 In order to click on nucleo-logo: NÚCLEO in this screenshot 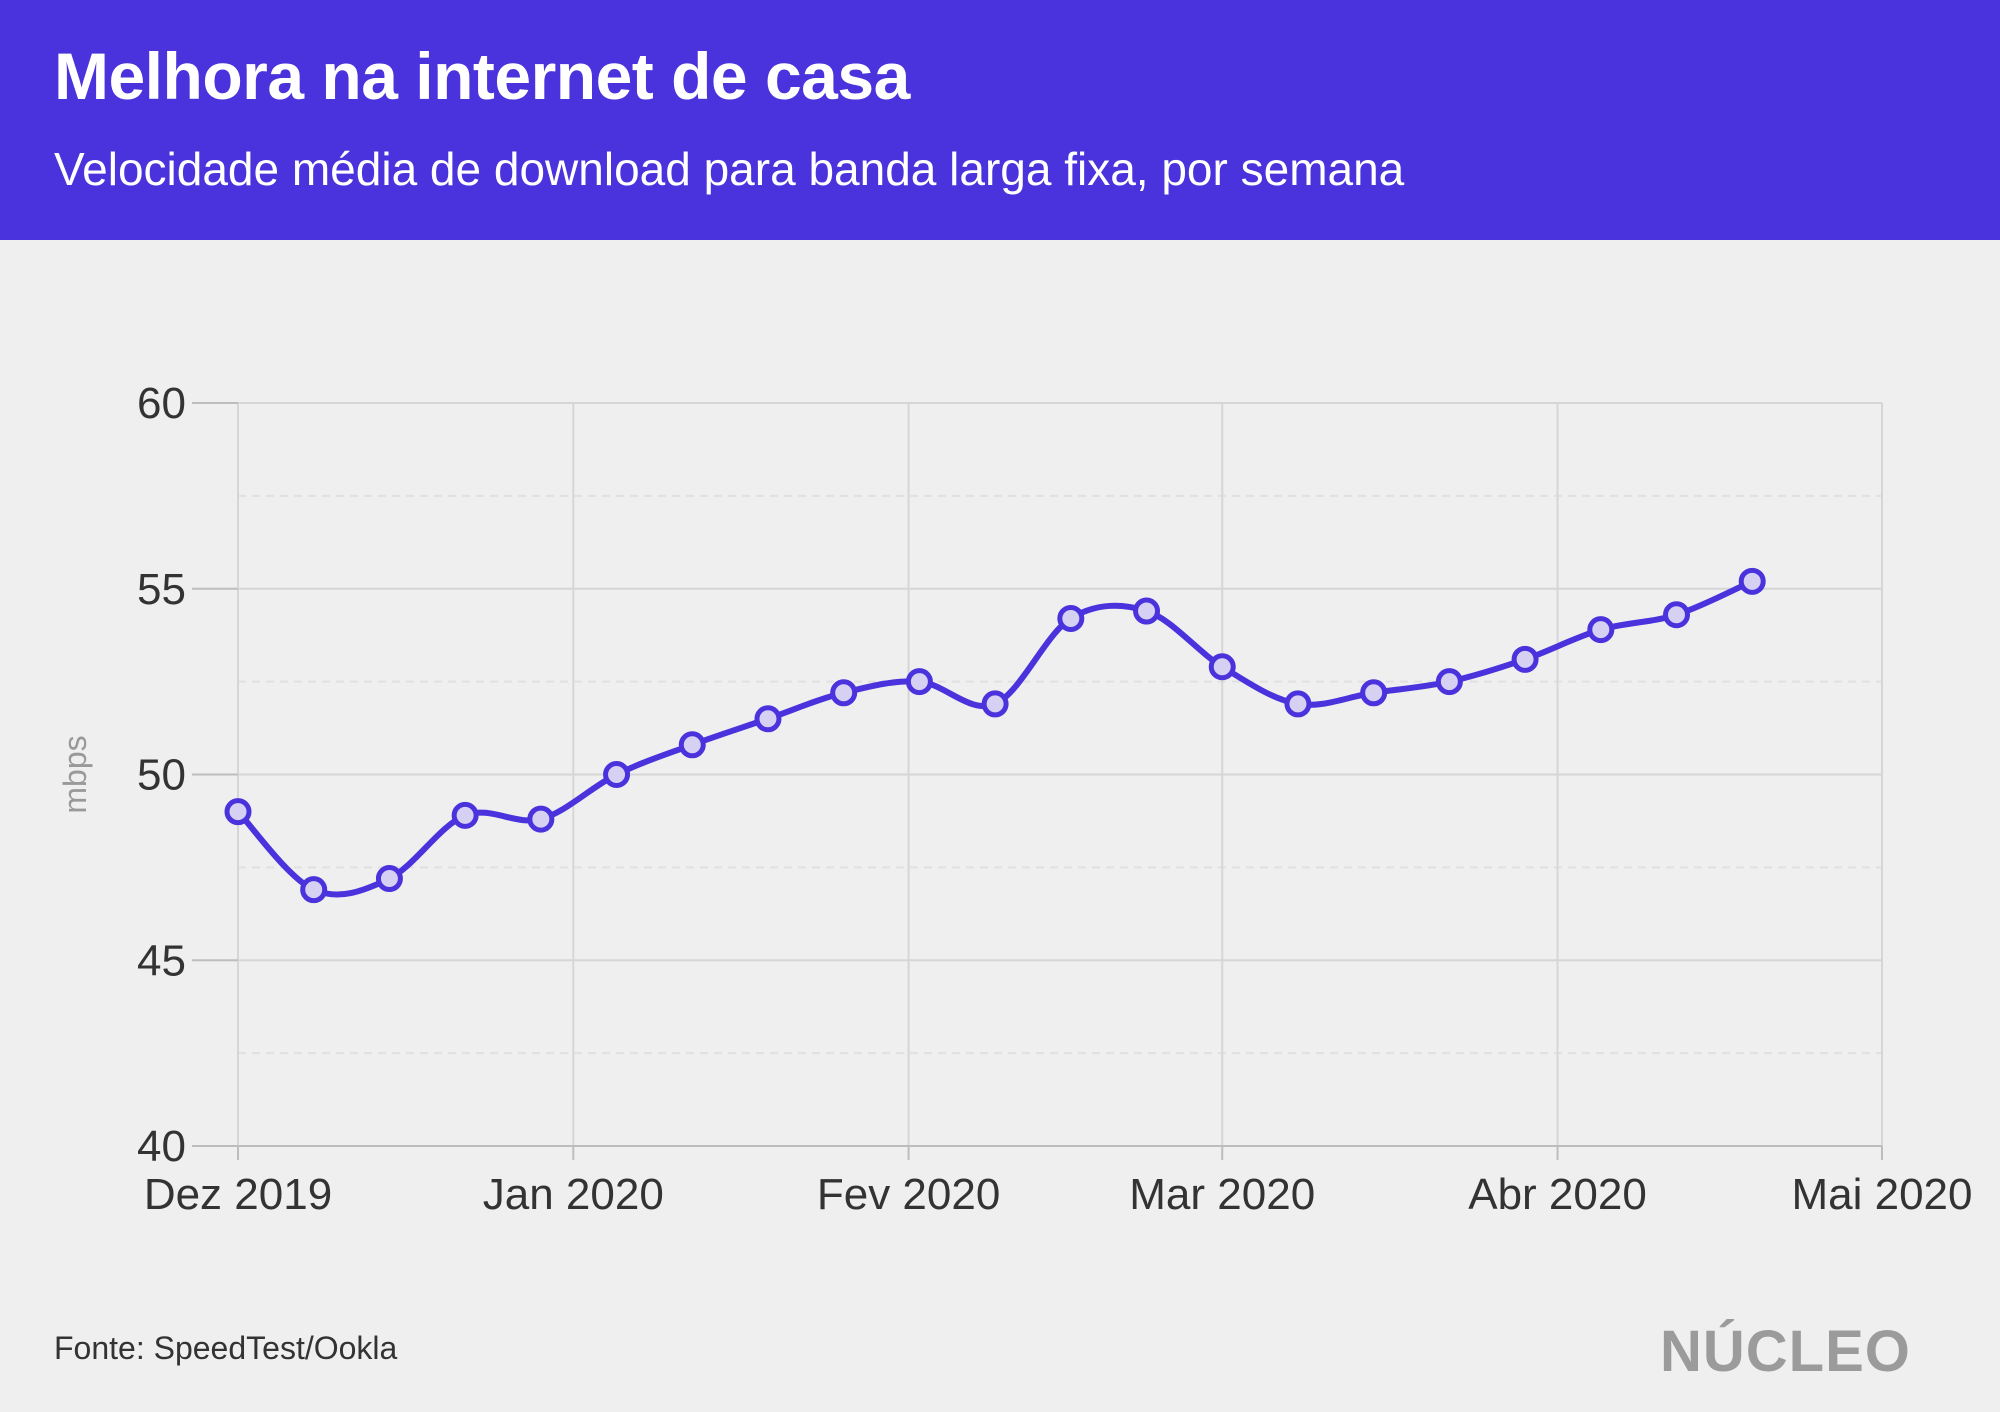, I will do `click(1785, 1351)`.